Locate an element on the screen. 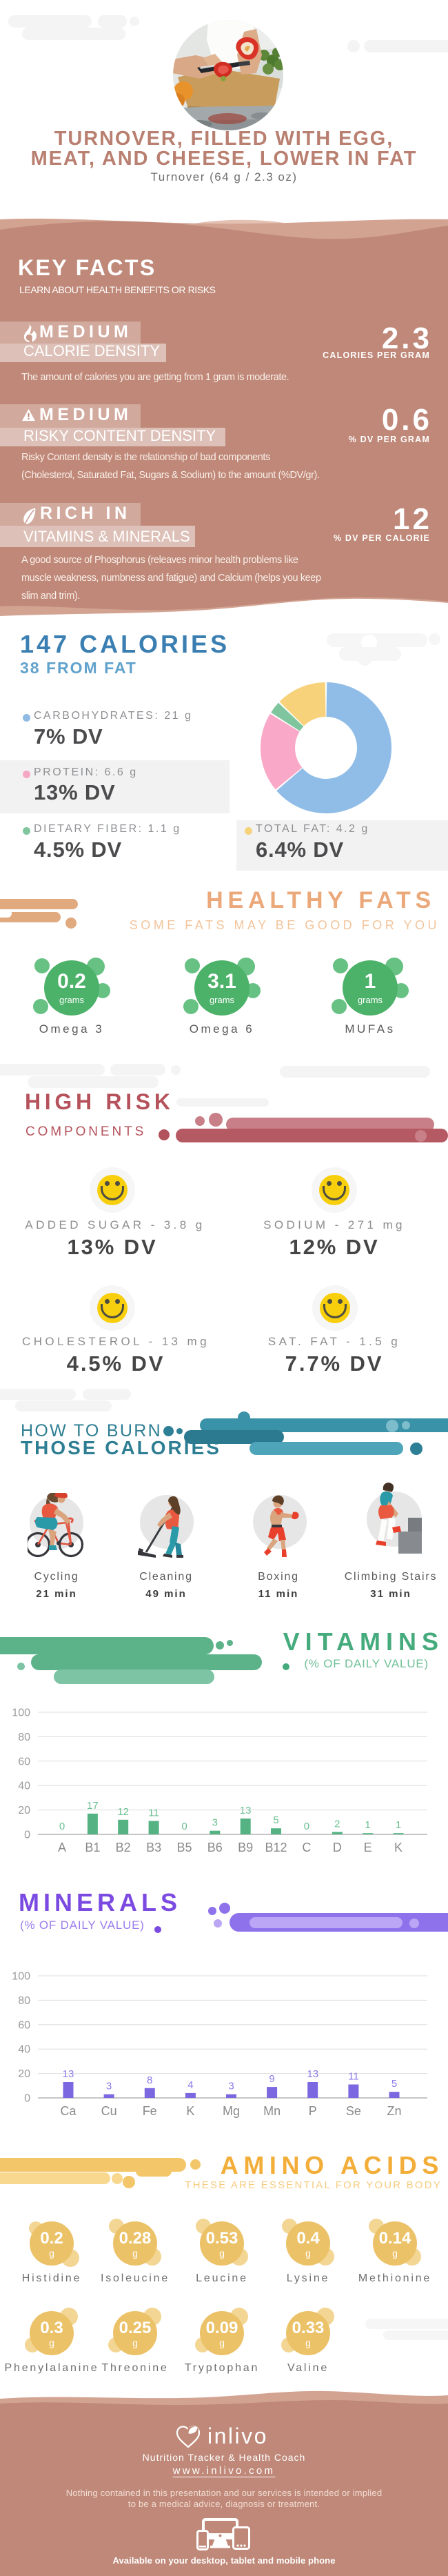 This screenshot has height=2576, width=448. svg-text: B2 is located at coordinates (123, 1847).